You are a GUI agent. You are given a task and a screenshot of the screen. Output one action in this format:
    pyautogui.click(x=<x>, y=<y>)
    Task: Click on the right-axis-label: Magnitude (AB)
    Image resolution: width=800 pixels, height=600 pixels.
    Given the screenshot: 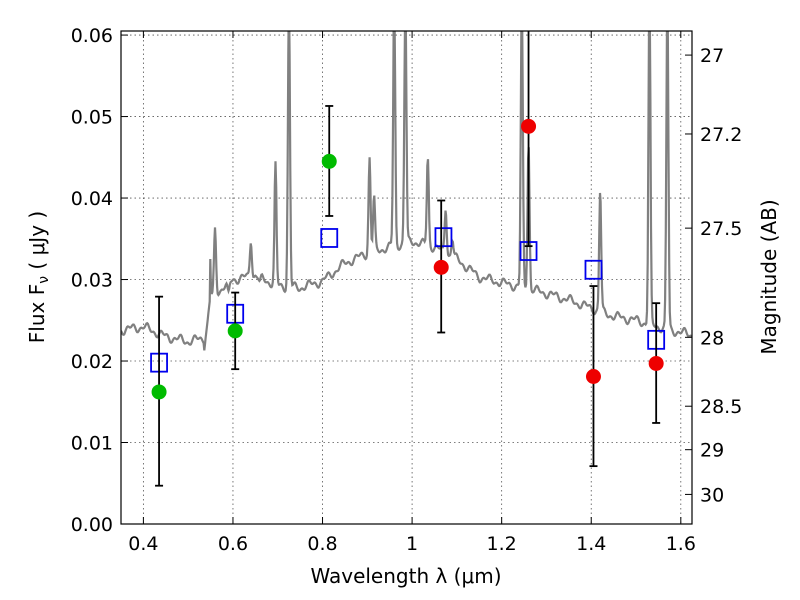 What is the action you would take?
    pyautogui.click(x=769, y=276)
    